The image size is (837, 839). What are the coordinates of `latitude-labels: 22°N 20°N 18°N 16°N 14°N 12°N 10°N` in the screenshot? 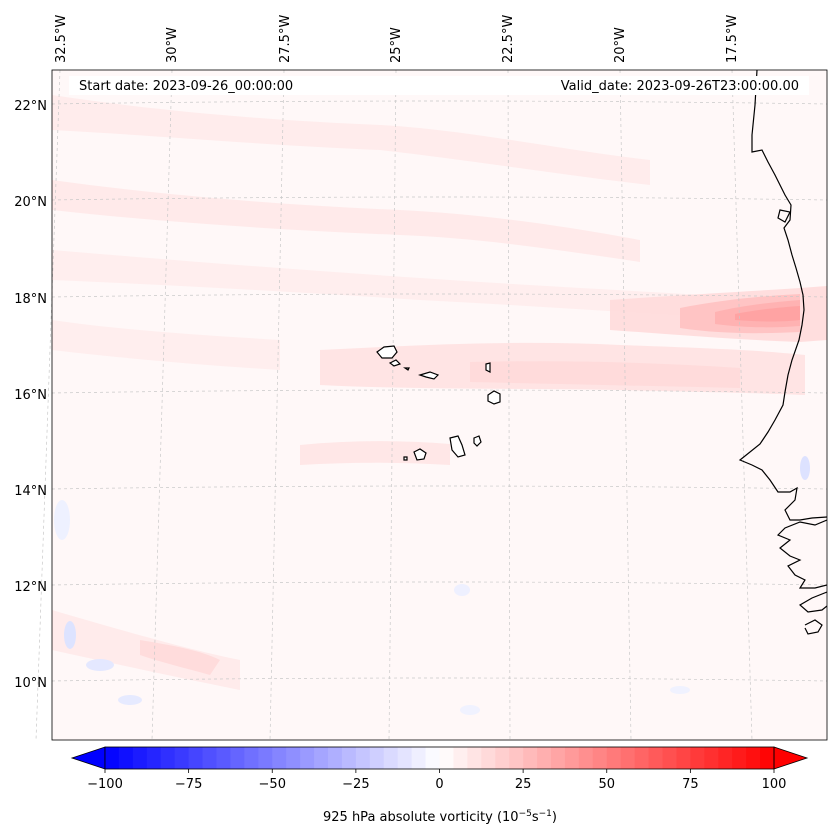 It's located at (30, 395).